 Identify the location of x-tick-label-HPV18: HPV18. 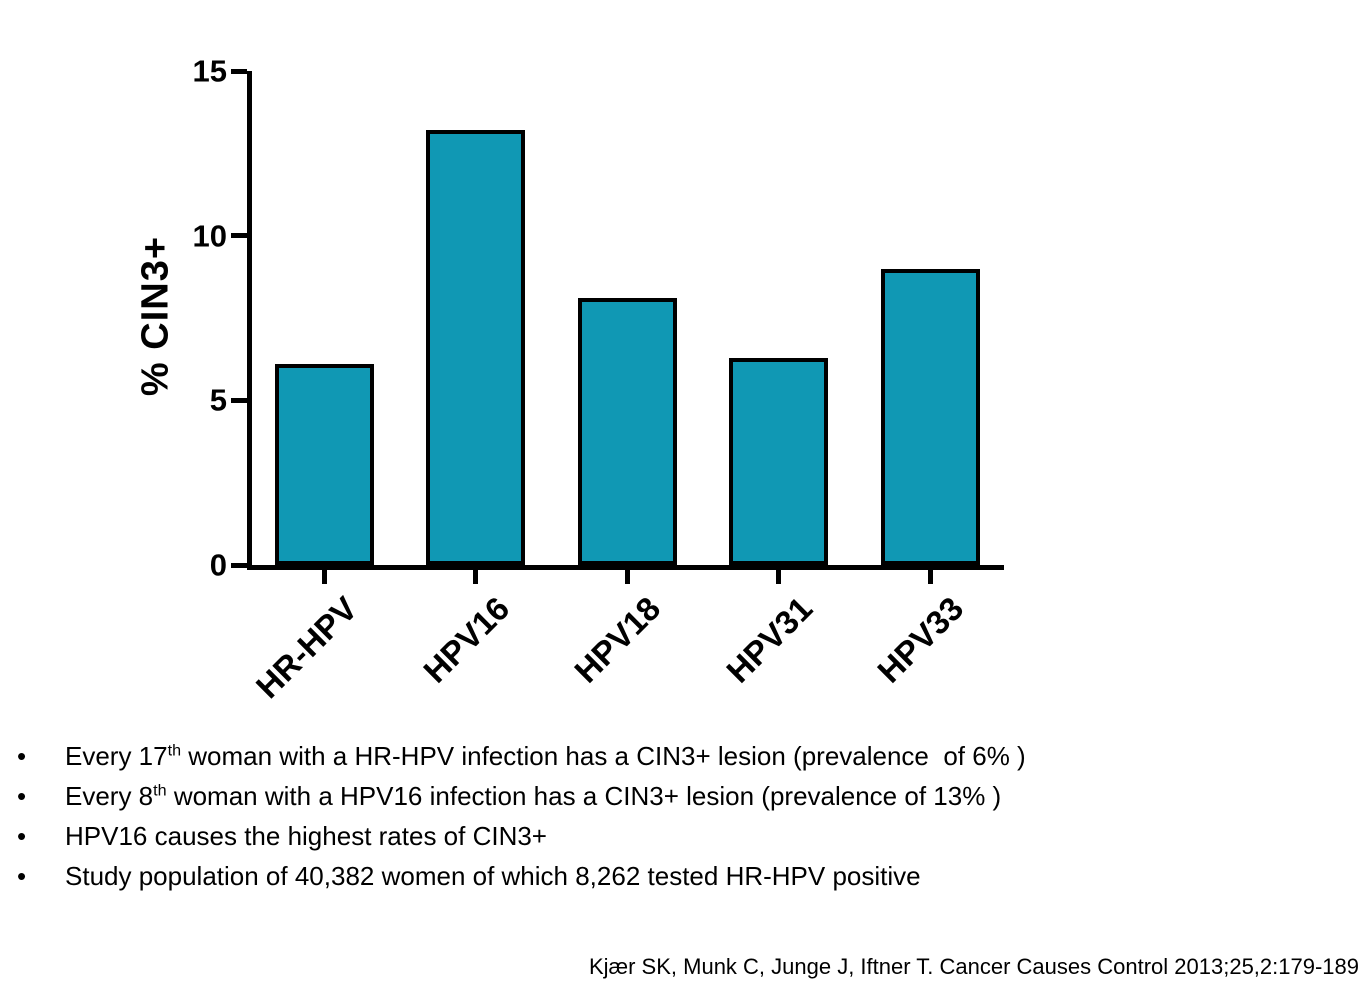
(617, 639).